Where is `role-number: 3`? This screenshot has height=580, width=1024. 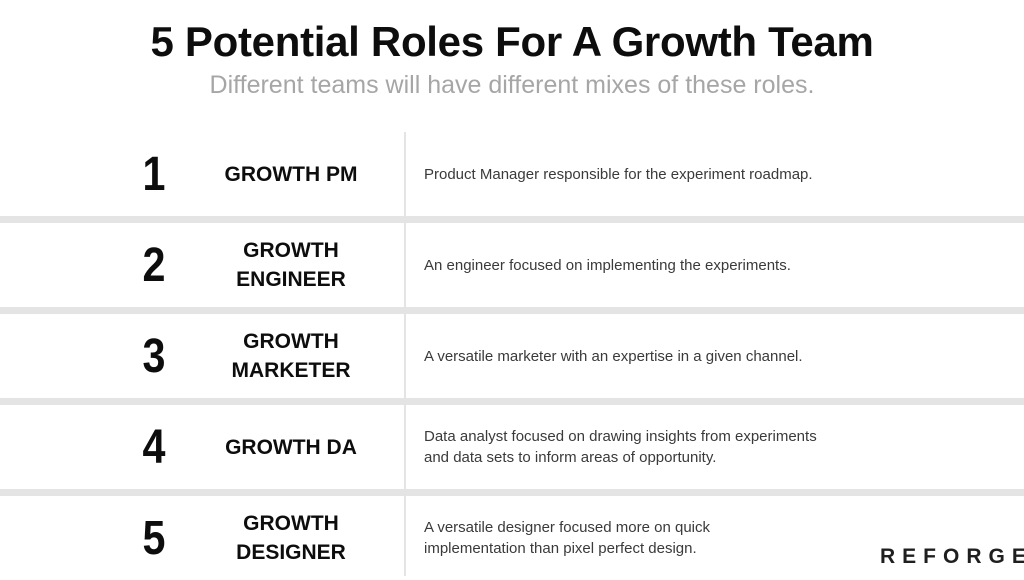
role-number: 3 is located at coordinates (154, 356).